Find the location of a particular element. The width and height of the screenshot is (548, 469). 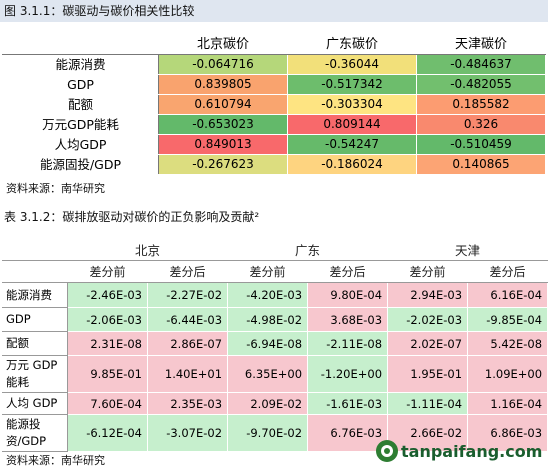

corner-subheader is located at coordinates (35, 271).